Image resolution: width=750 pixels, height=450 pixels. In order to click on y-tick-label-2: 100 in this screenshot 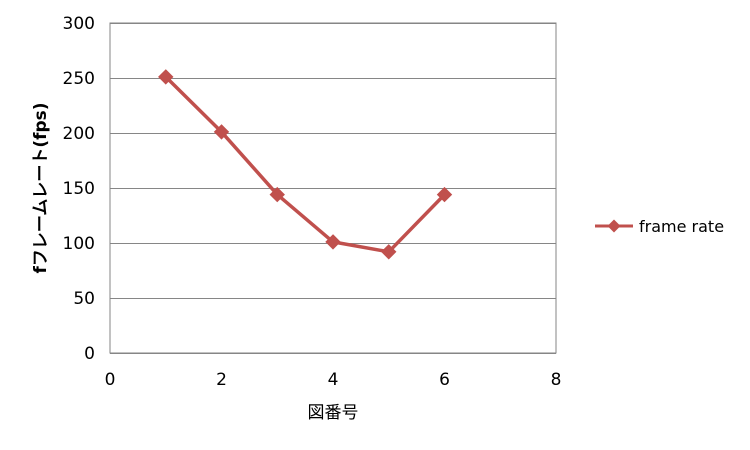, I will do `click(79, 244)`.